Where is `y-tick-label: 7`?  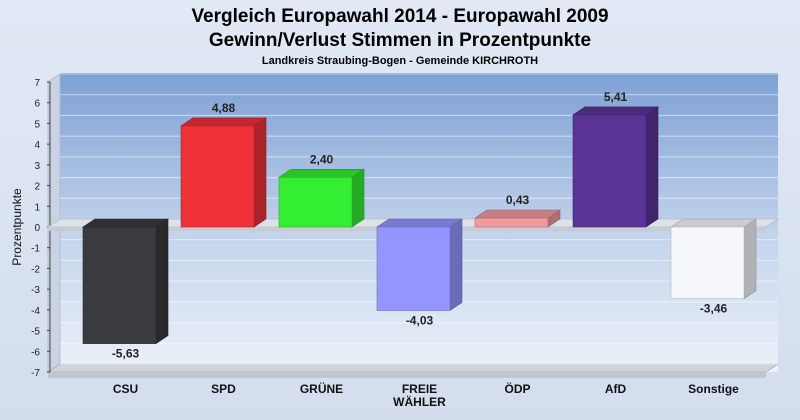 y-tick-label: 7 is located at coordinates (37, 83).